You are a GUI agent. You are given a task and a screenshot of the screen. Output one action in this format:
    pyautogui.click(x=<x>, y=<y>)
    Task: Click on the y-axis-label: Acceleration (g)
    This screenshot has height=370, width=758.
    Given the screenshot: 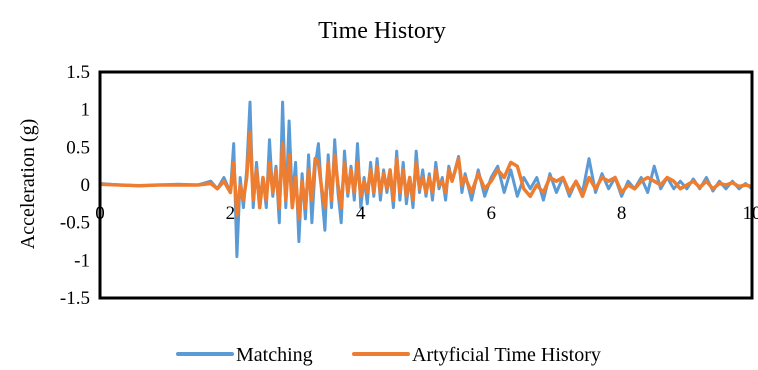 What is the action you would take?
    pyautogui.click(x=28, y=184)
    